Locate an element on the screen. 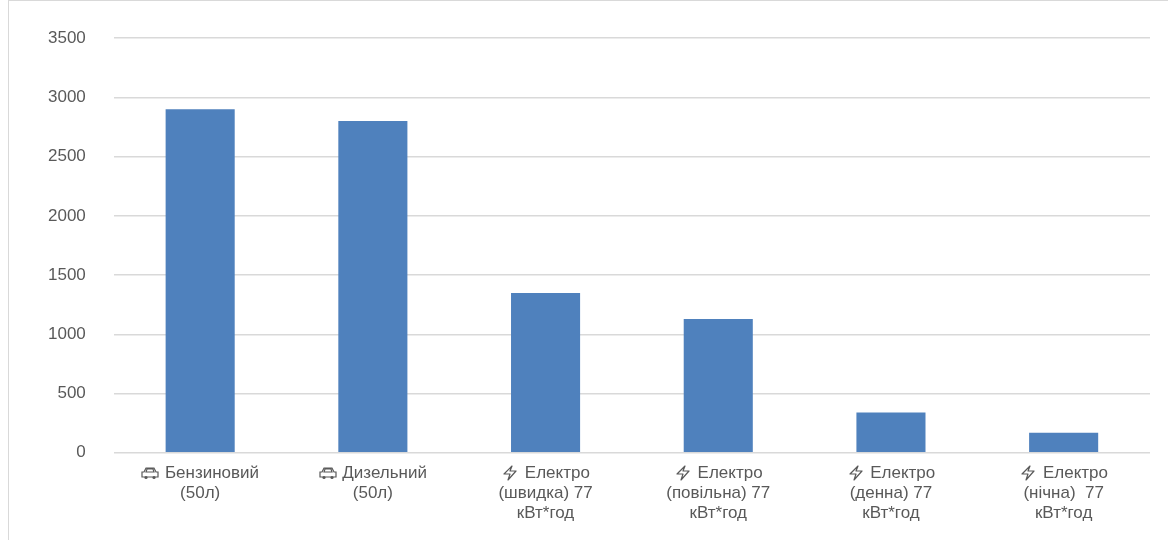 The image size is (1170, 540). y-tick-label: 1500 is located at coordinates (66, 274).